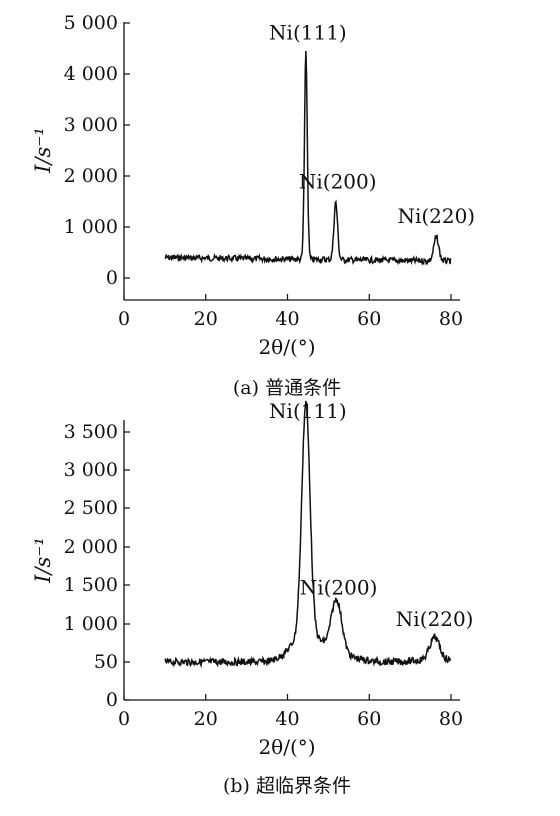 Image resolution: width=560 pixels, height=816 pixels. What do you see at coordinates (91, 23) in the screenshot?
I see `y-tick-label: 5 000` at bounding box center [91, 23].